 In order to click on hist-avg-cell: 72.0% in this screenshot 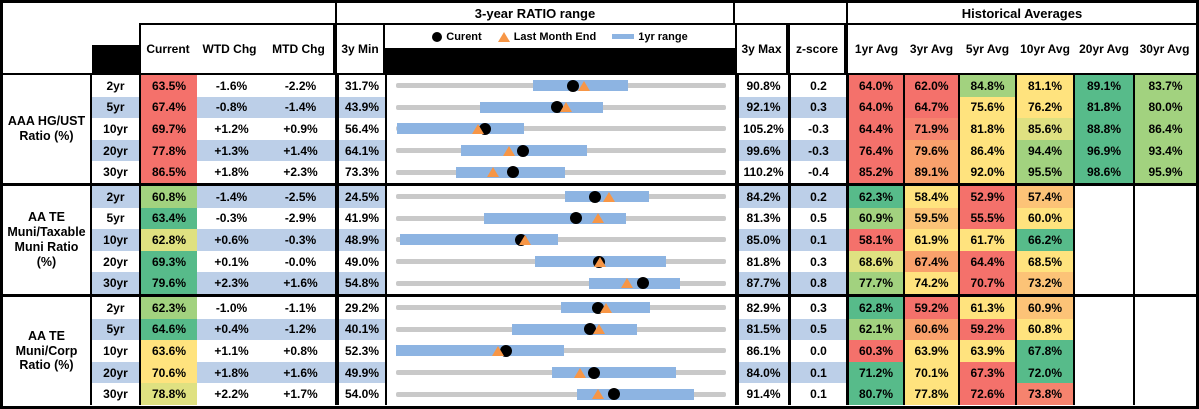, I will do `click(1044, 372)`.